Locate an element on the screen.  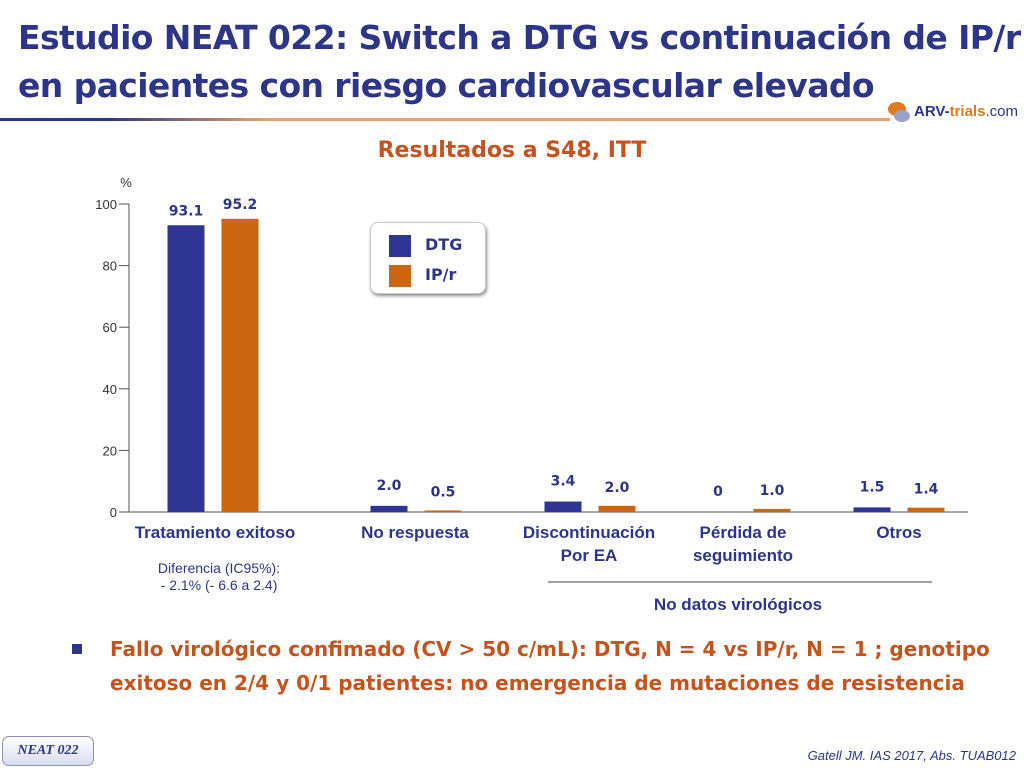
x-category-label: Por EA is located at coordinates (589, 555).